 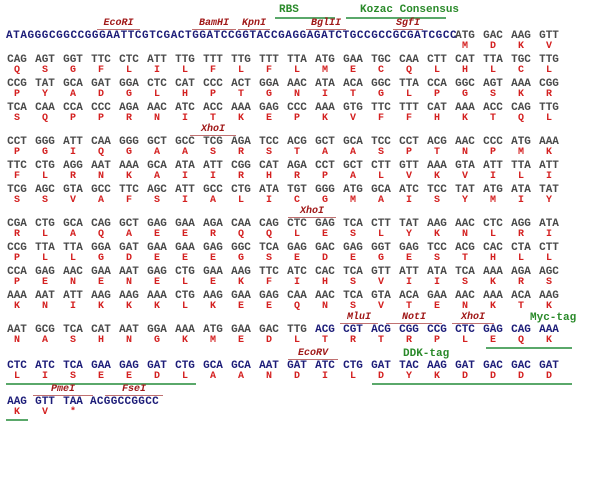 What do you see at coordinates (408, 24) in the screenshot?
I see `site-sgfi: SgfI` at bounding box center [408, 24].